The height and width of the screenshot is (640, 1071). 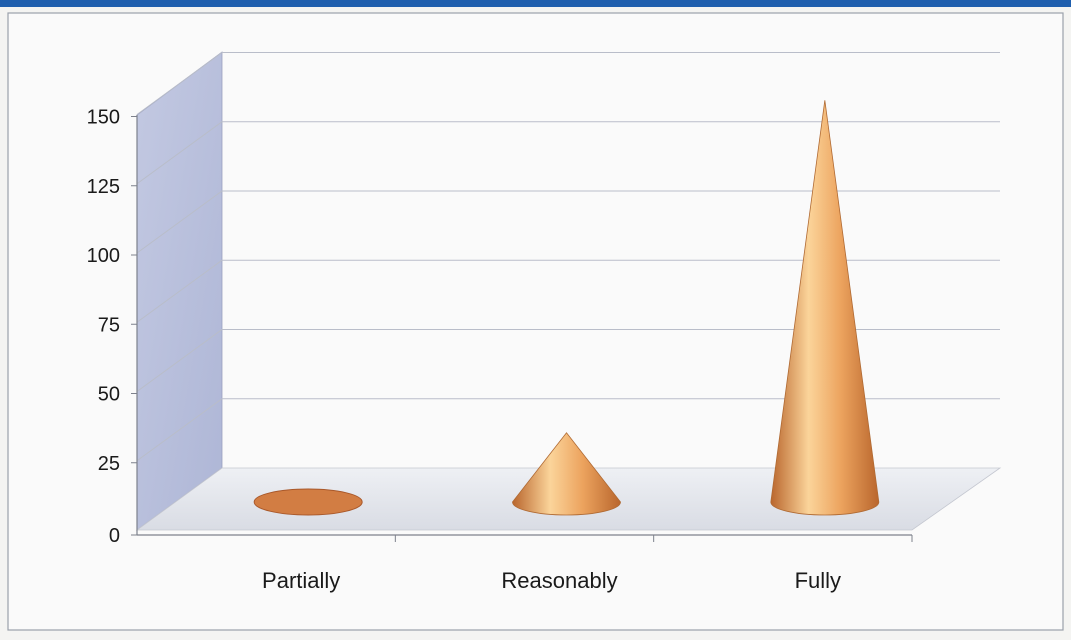 I want to click on header-bar, so click(x=535, y=3).